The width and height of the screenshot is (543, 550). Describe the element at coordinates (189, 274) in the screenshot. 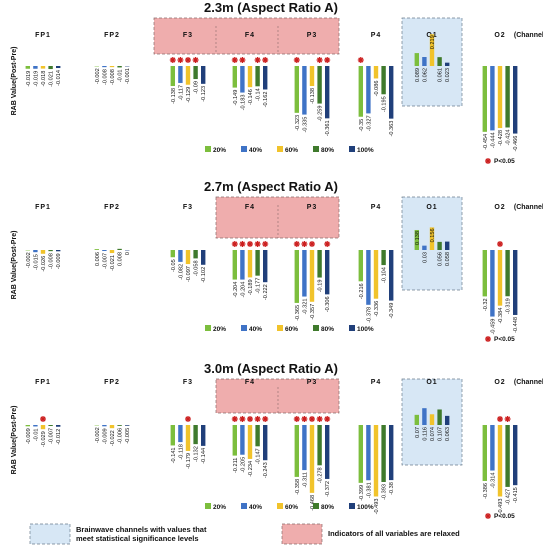

I see `value-label: -0.097` at that location.